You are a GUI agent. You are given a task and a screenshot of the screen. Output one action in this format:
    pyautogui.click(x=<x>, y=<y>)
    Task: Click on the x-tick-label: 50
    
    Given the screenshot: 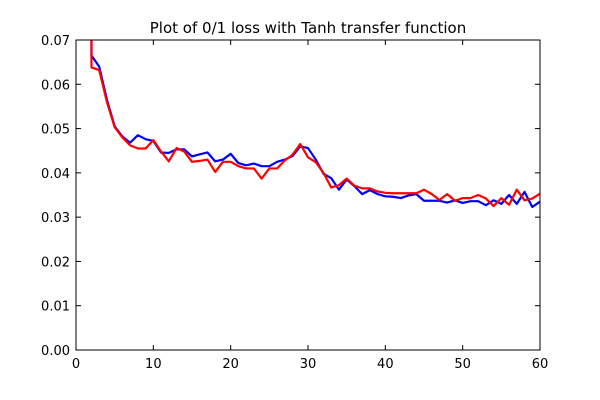 What is the action you would take?
    pyautogui.click(x=462, y=364)
    